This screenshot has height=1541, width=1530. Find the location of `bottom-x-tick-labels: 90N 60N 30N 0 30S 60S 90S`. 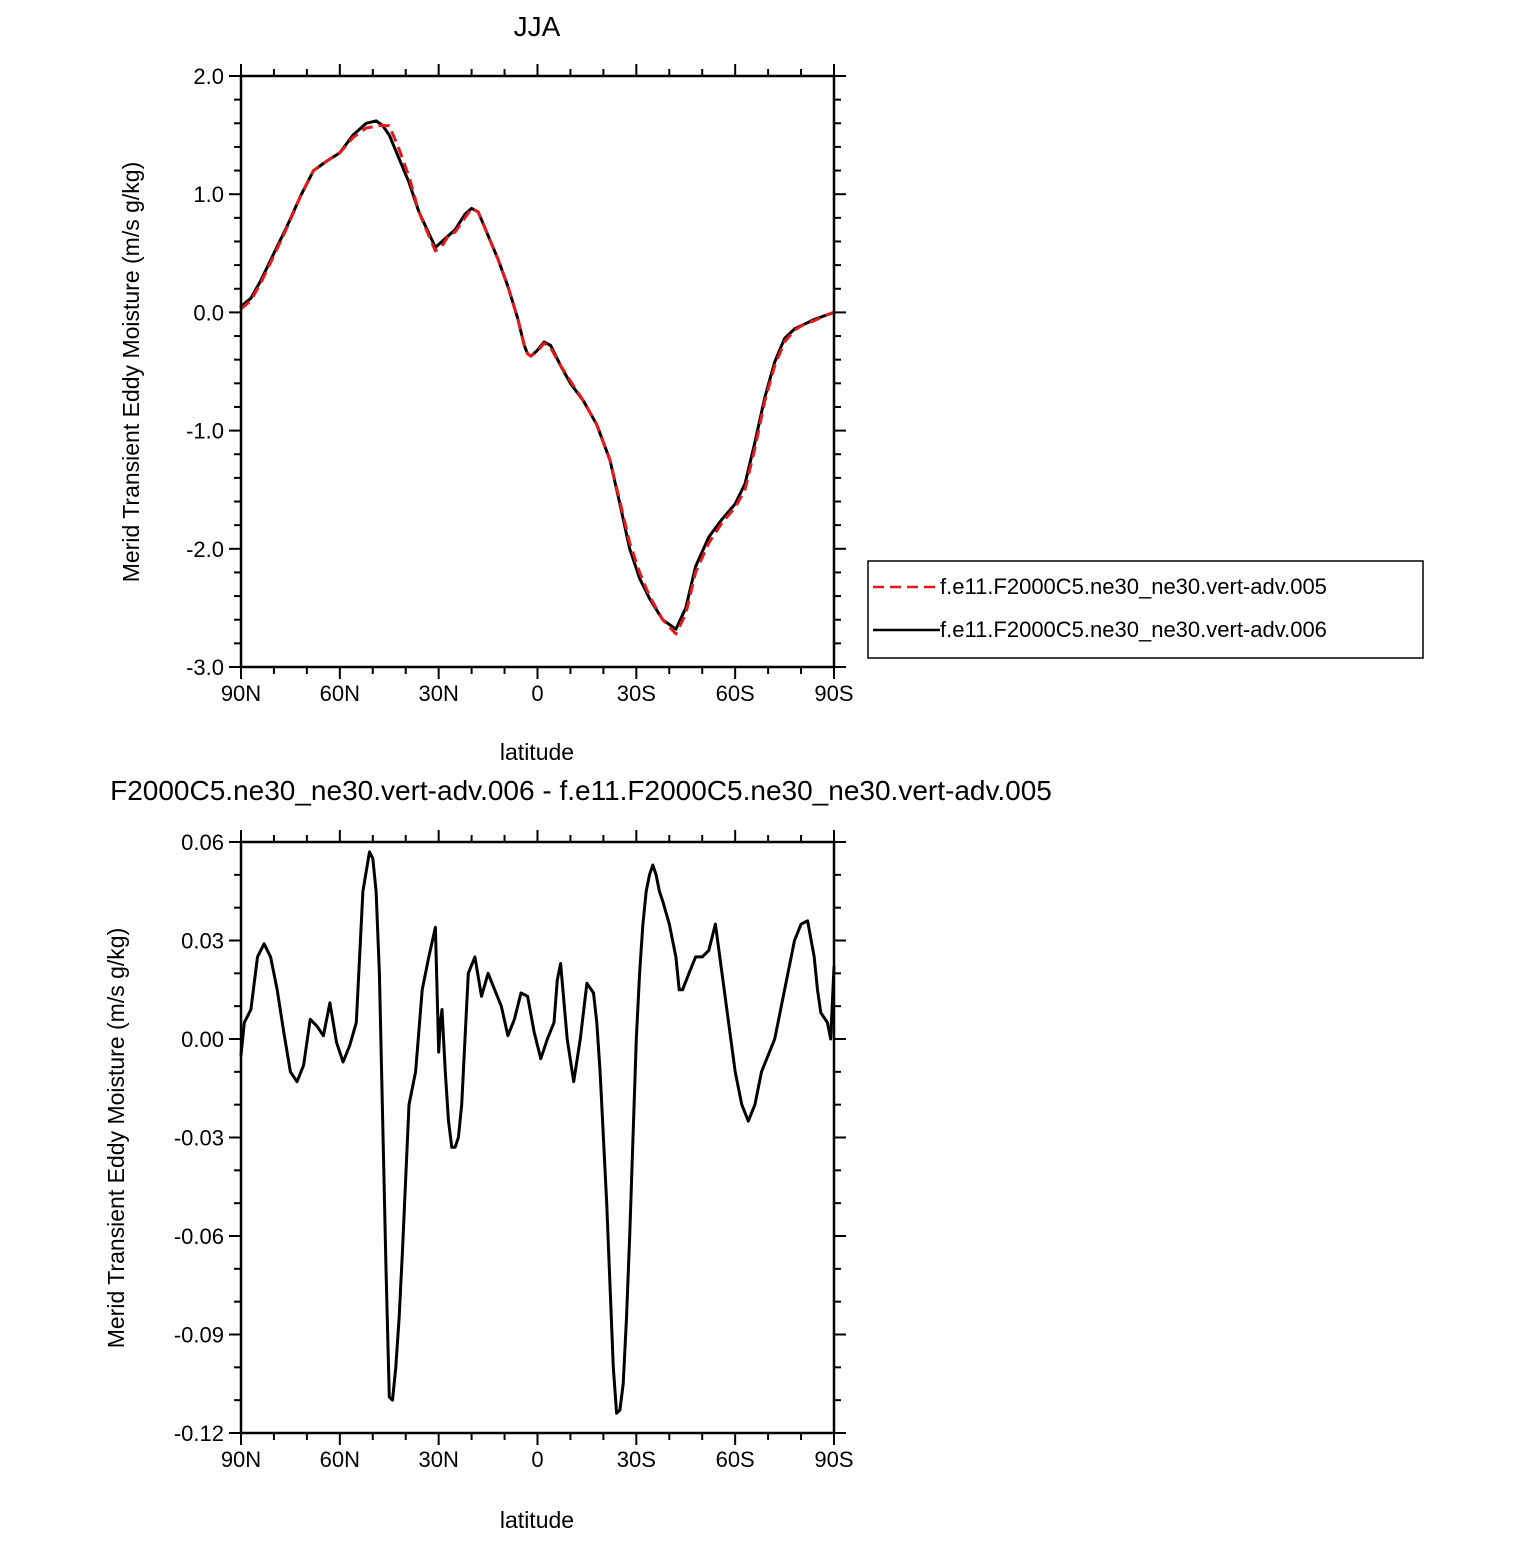

bottom-x-tick-labels: 90N 60N 30N 0 30S 60S 90S is located at coordinates (537, 1459).